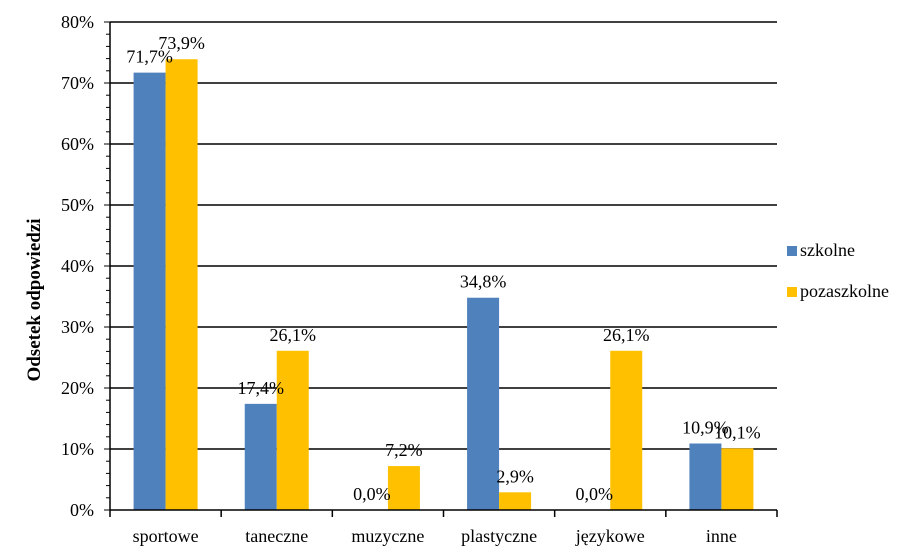 The height and width of the screenshot is (547, 920). I want to click on y-tick-label: 60%, so click(77, 144).